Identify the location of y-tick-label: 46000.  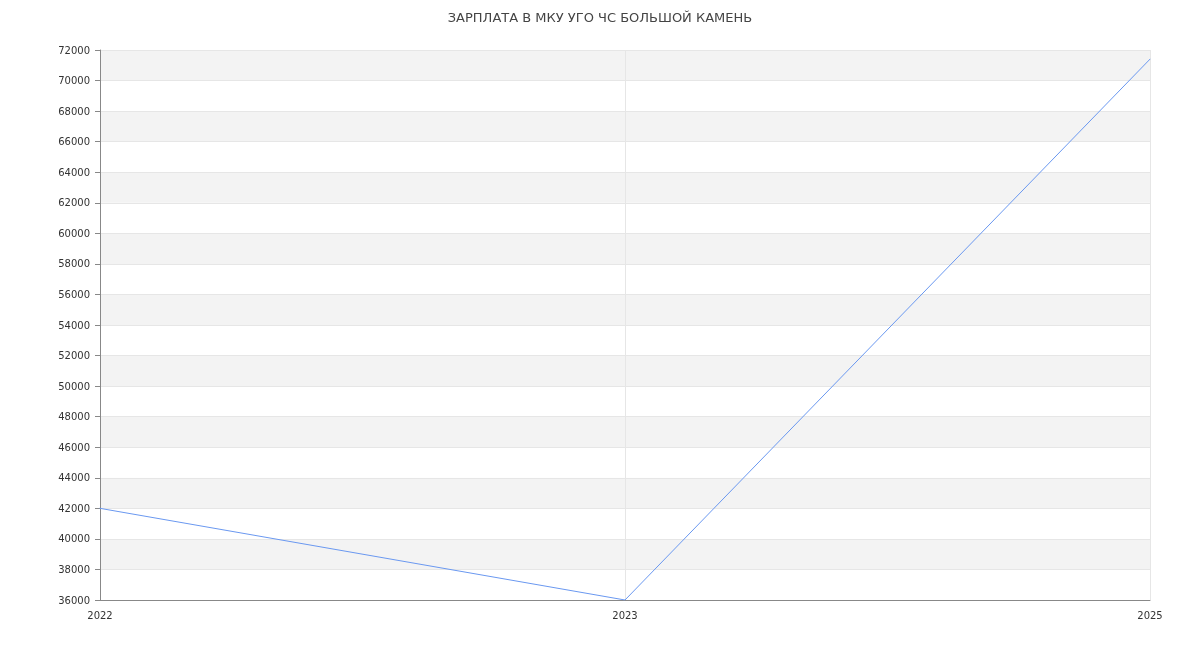
(74, 447).